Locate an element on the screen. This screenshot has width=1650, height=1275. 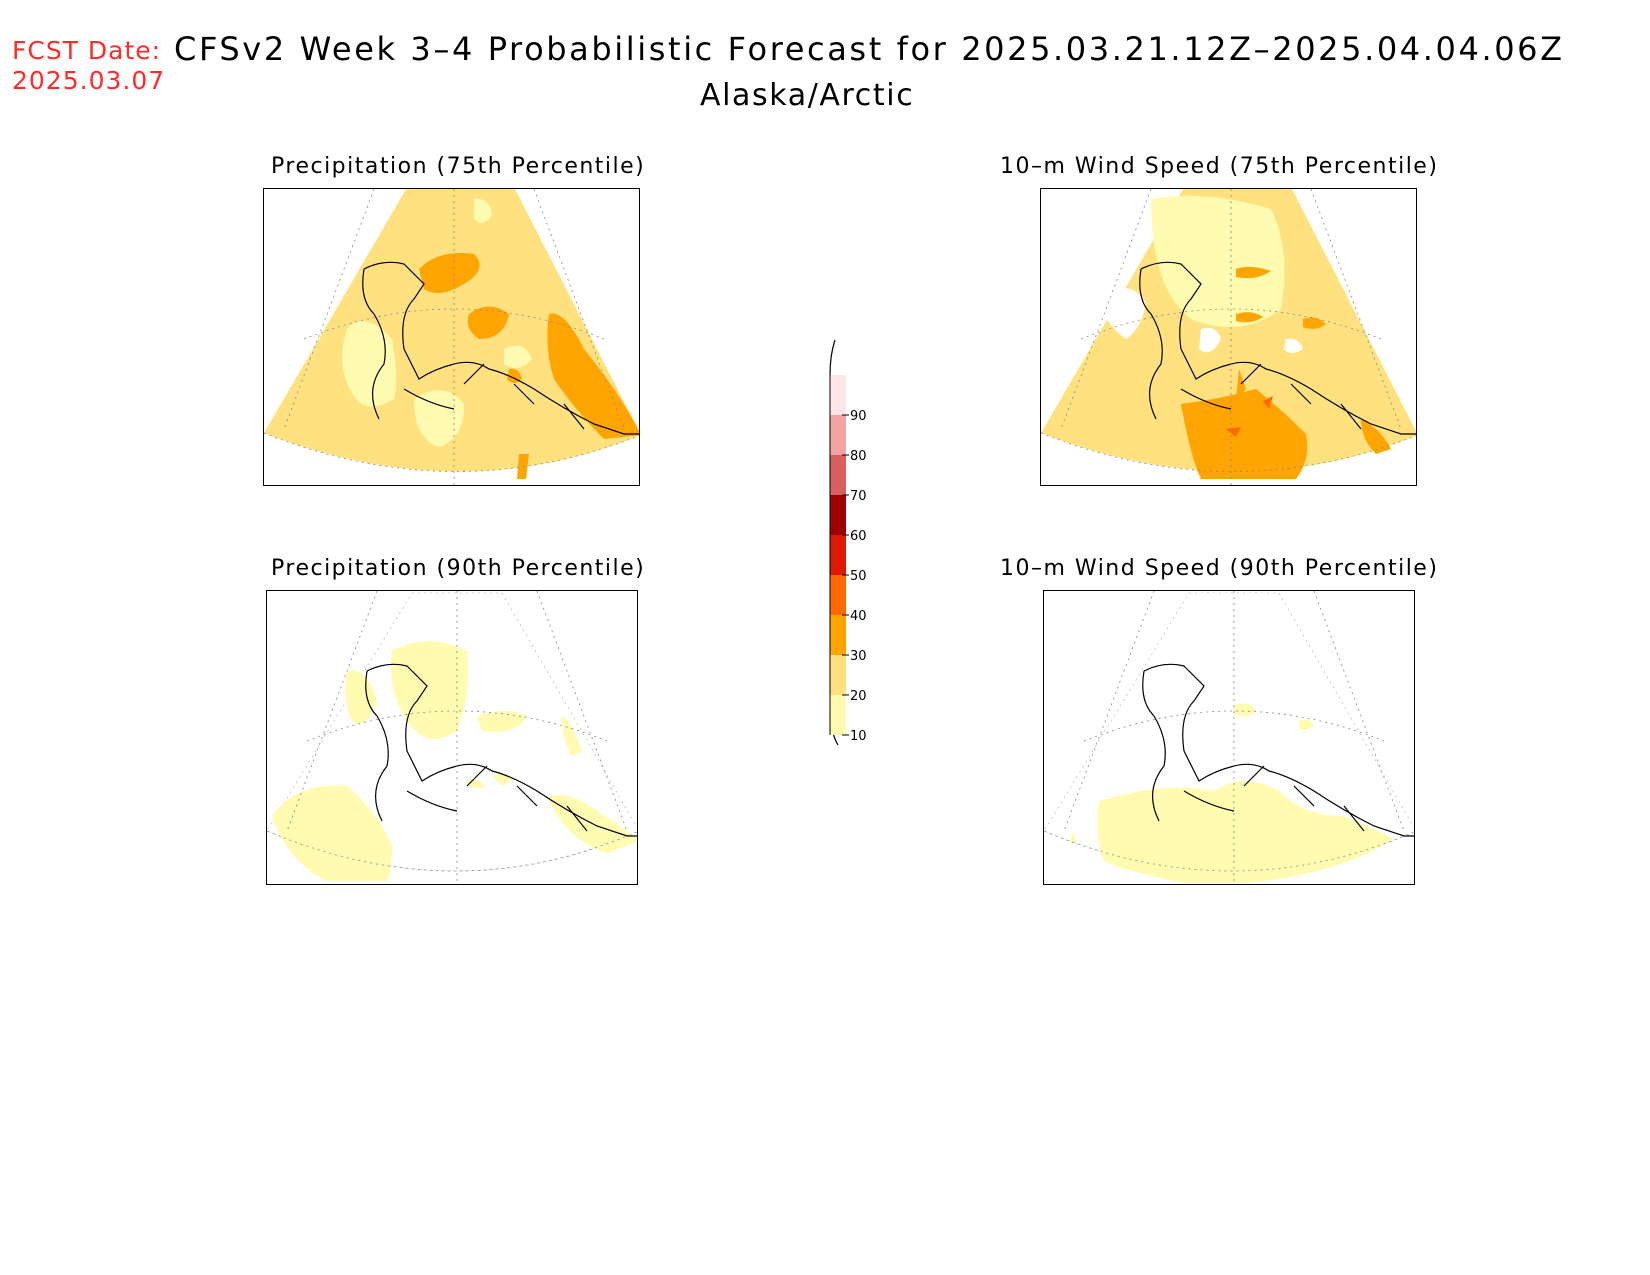
colorbar-top-cap is located at coordinates (832, 357).